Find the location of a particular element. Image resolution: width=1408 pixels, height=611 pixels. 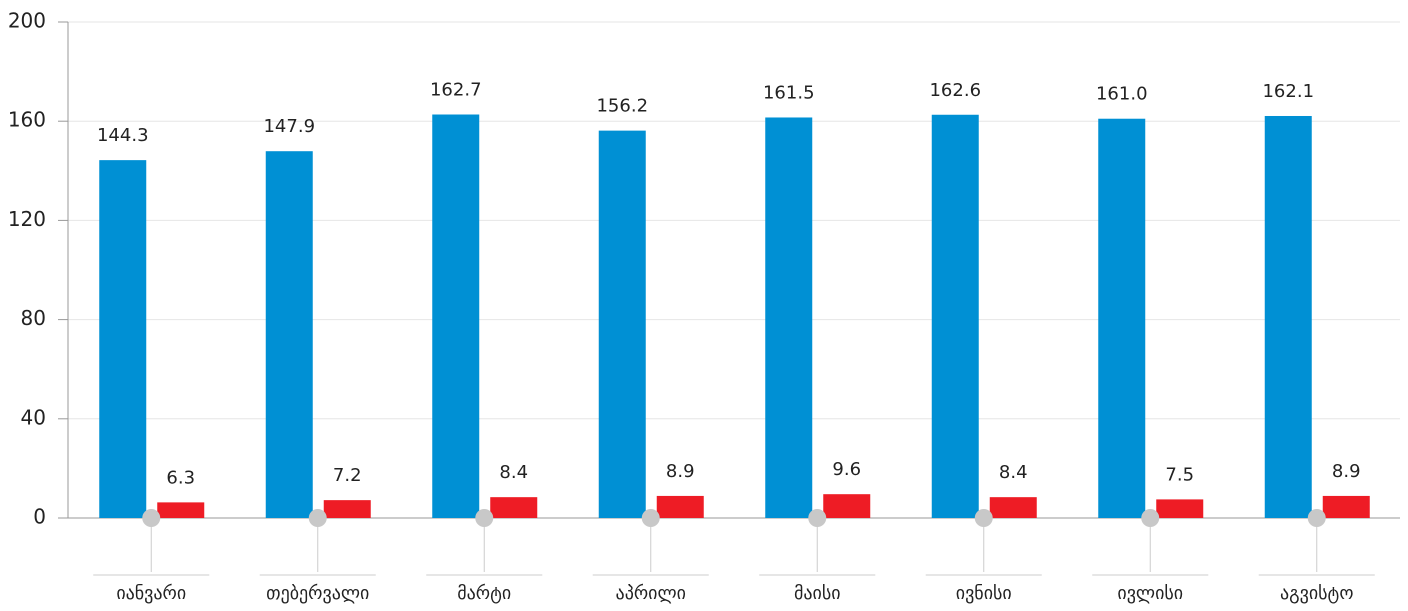

y-tick-label: 40 is located at coordinates (33, 417).